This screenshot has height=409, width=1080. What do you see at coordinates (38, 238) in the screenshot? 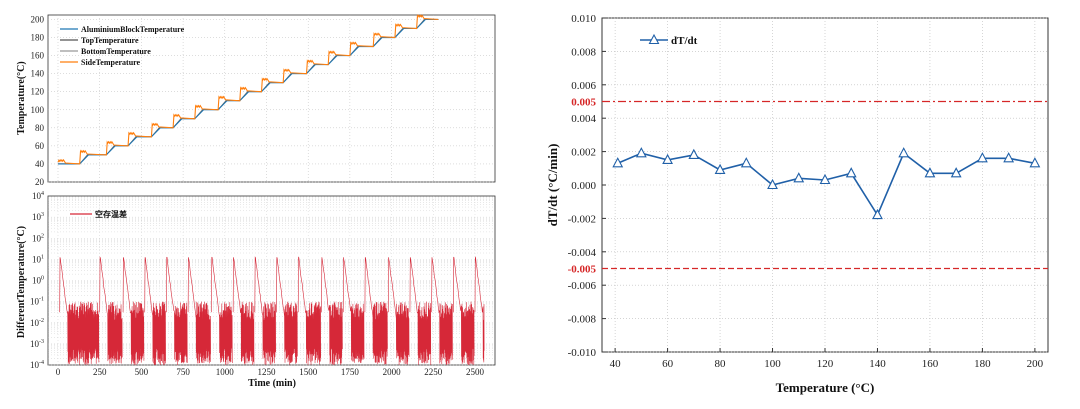
I see `y-tick-label: 102` at bounding box center [38, 238].